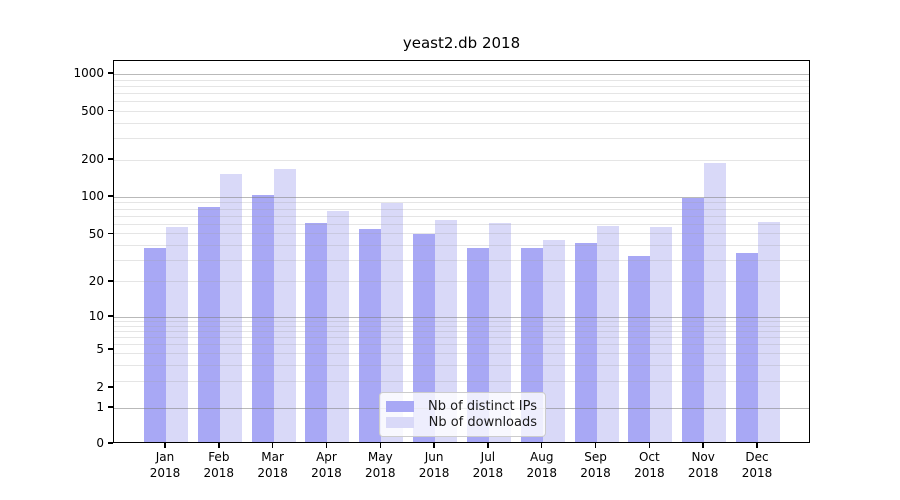  What do you see at coordinates (757, 465) in the screenshot?
I see `x-tick-label-dec: Dec 2018` at bounding box center [757, 465].